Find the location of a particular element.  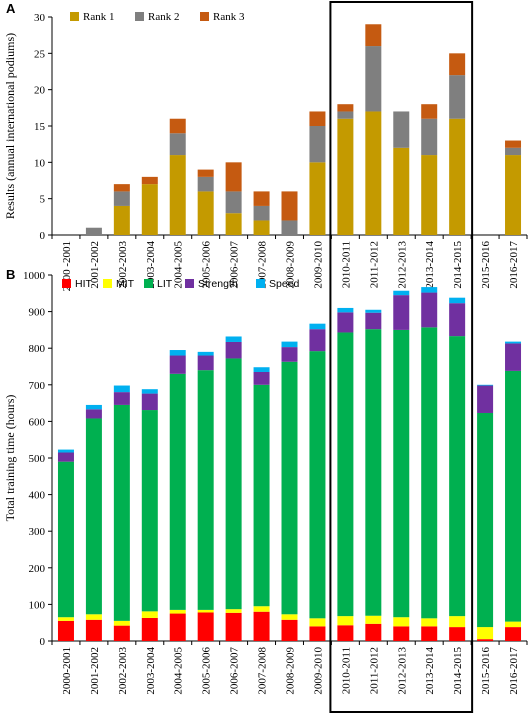

x-tick-label: 2013-2014 is located at coordinates (430, 671).